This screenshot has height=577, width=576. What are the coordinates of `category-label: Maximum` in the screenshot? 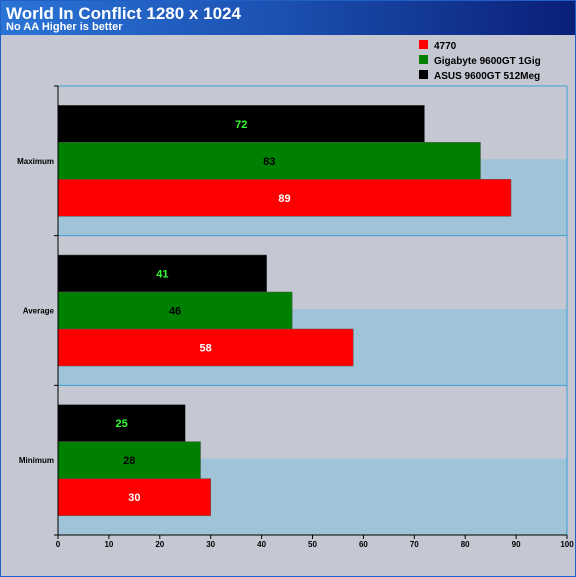 It's located at (35, 161).